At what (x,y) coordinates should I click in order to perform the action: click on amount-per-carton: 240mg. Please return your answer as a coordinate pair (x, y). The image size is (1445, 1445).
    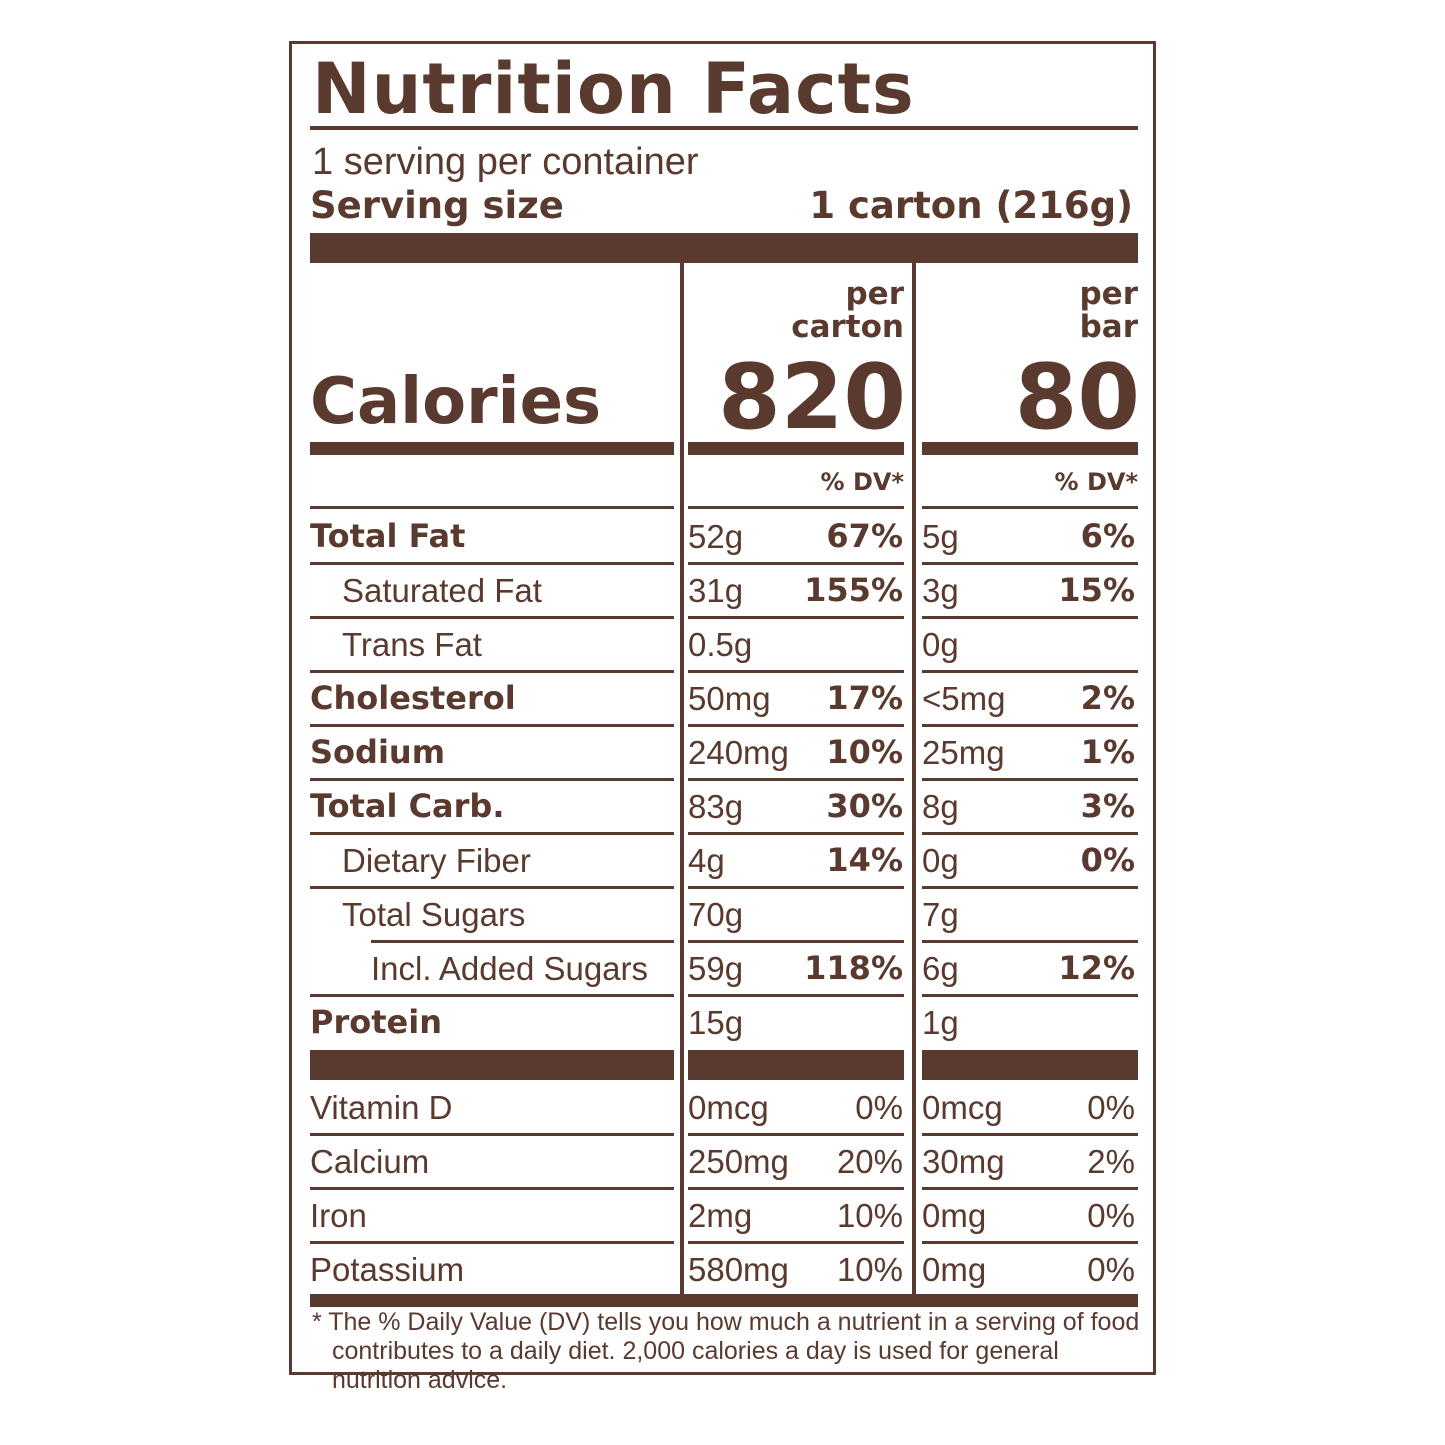
    Looking at the image, I should click on (738, 752).